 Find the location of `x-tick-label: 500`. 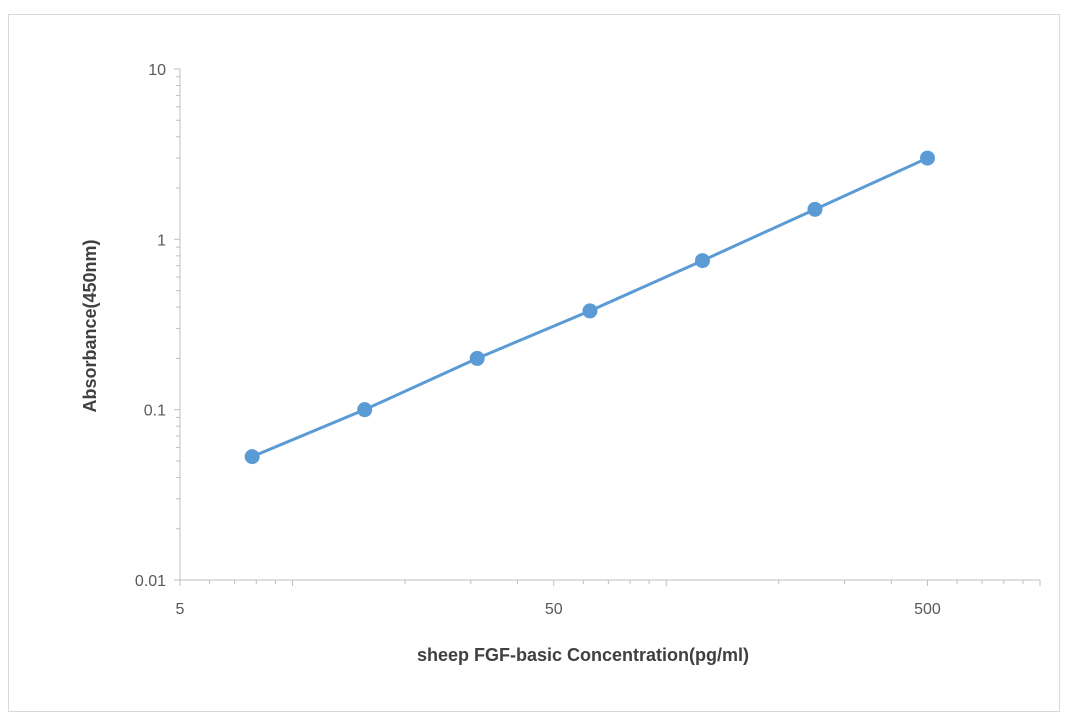

x-tick-label: 500 is located at coordinates (927, 609).